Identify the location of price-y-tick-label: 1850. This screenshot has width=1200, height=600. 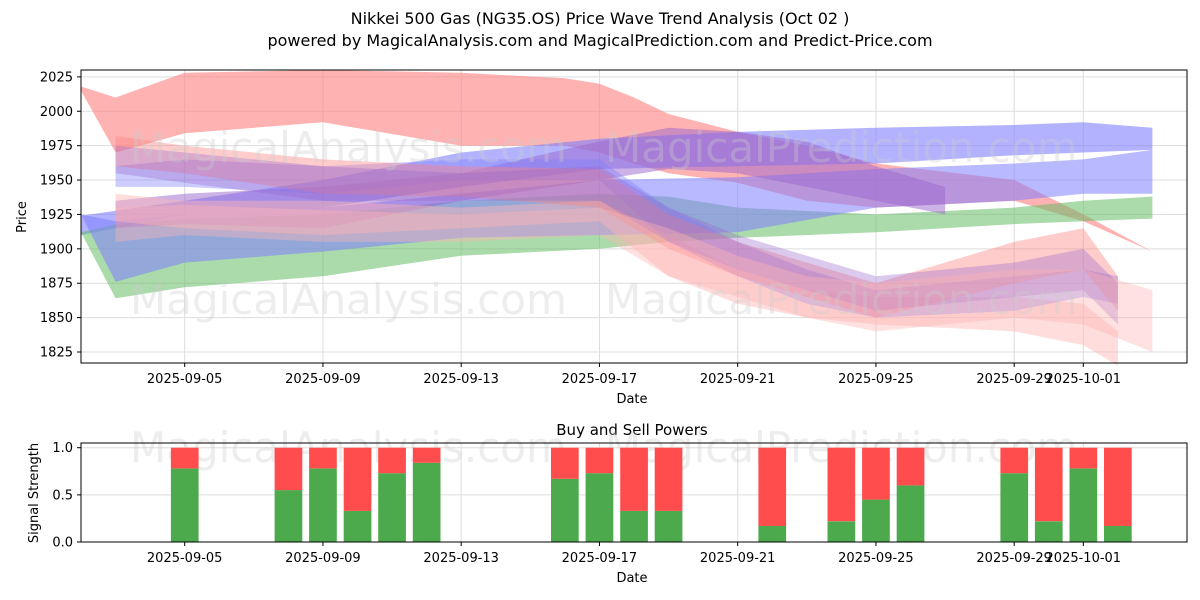
(56, 318).